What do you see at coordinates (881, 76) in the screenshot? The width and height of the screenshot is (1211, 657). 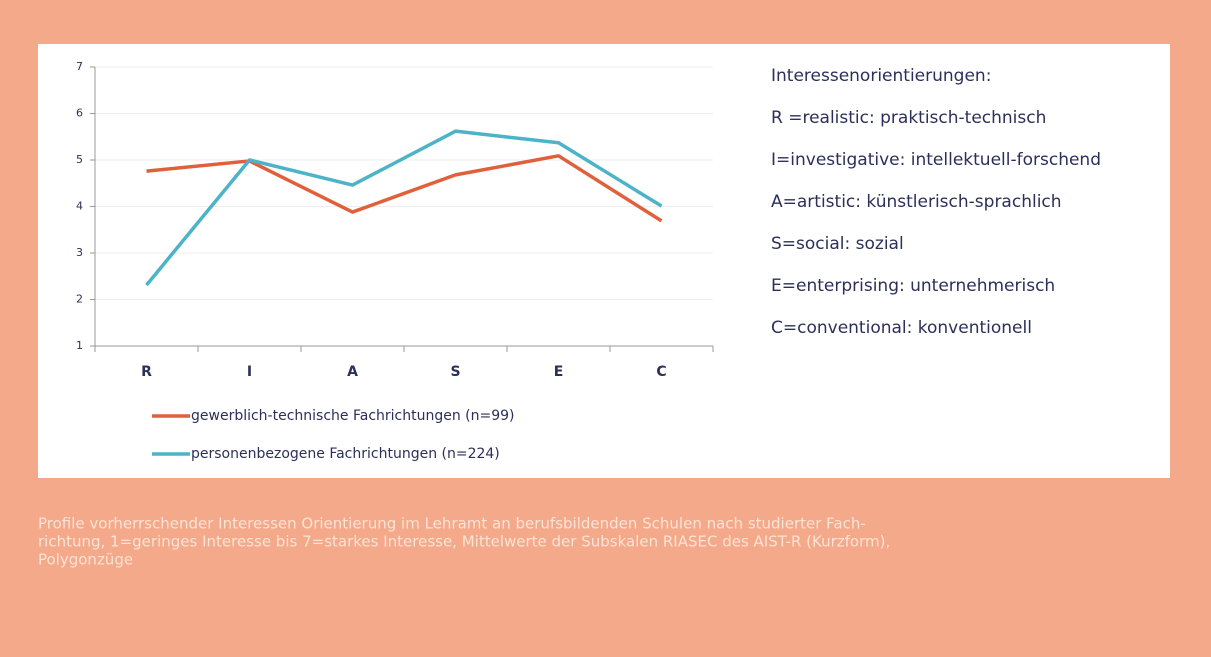 I see `key-title: Interessenorientierungen:` at bounding box center [881, 76].